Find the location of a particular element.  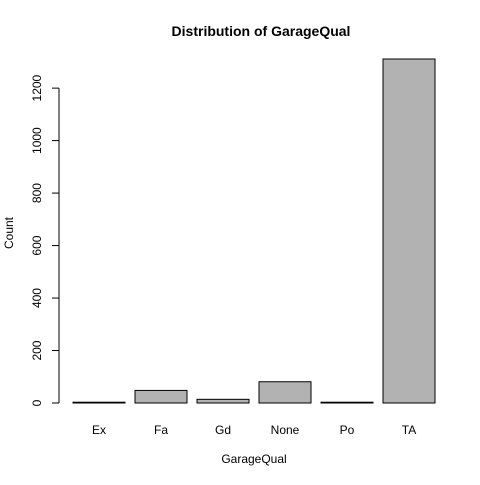

bar-gd is located at coordinates (223, 401).